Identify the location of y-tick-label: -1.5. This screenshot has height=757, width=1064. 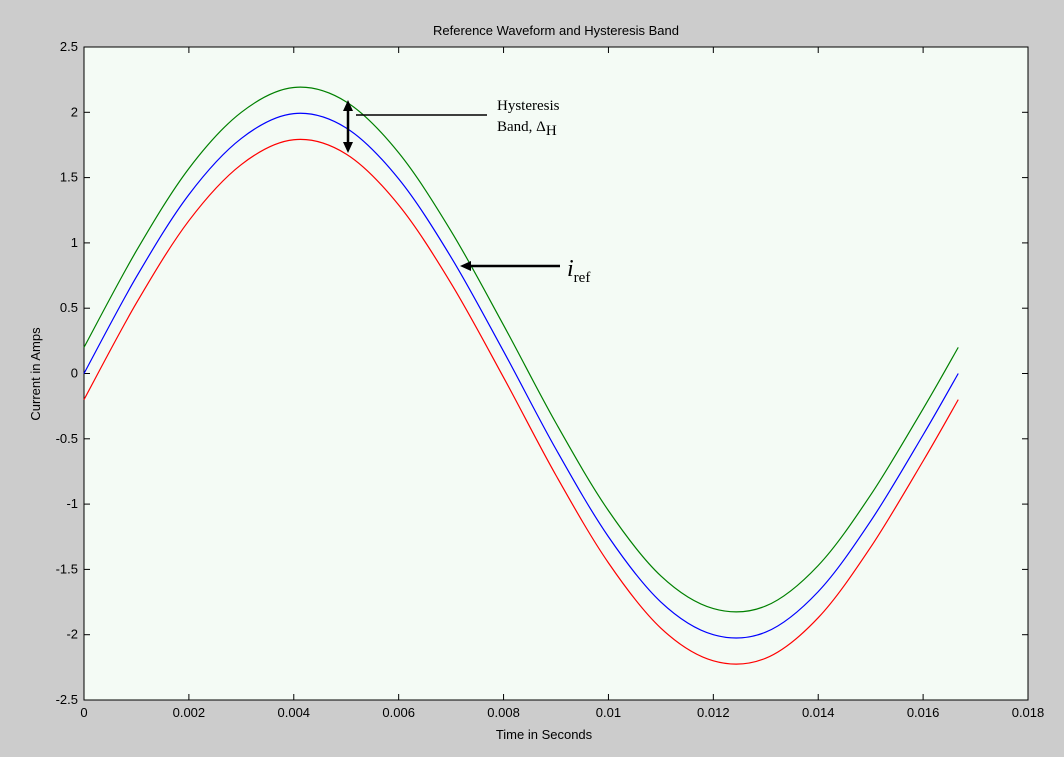
(67, 568).